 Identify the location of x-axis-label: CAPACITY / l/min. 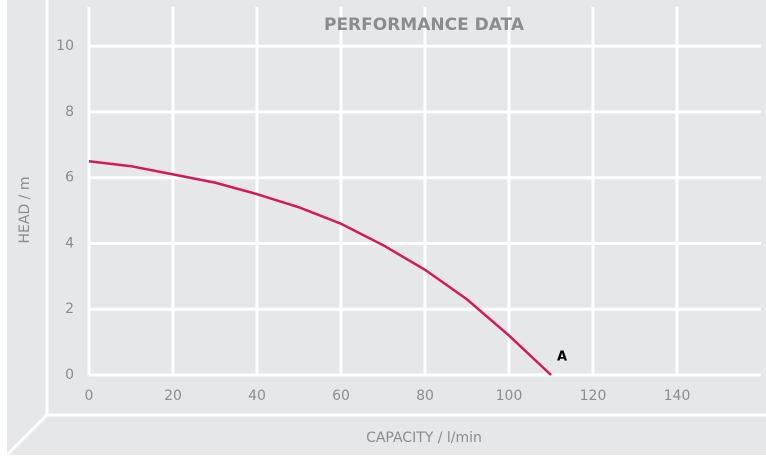
(424, 438).